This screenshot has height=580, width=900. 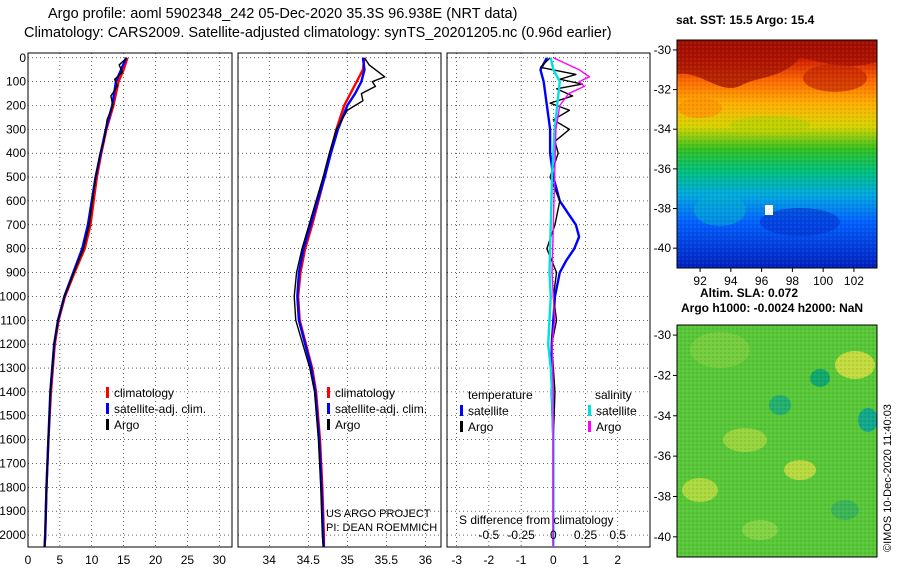 What do you see at coordinates (60, 560) in the screenshot?
I see `x-tick-label: 5` at bounding box center [60, 560].